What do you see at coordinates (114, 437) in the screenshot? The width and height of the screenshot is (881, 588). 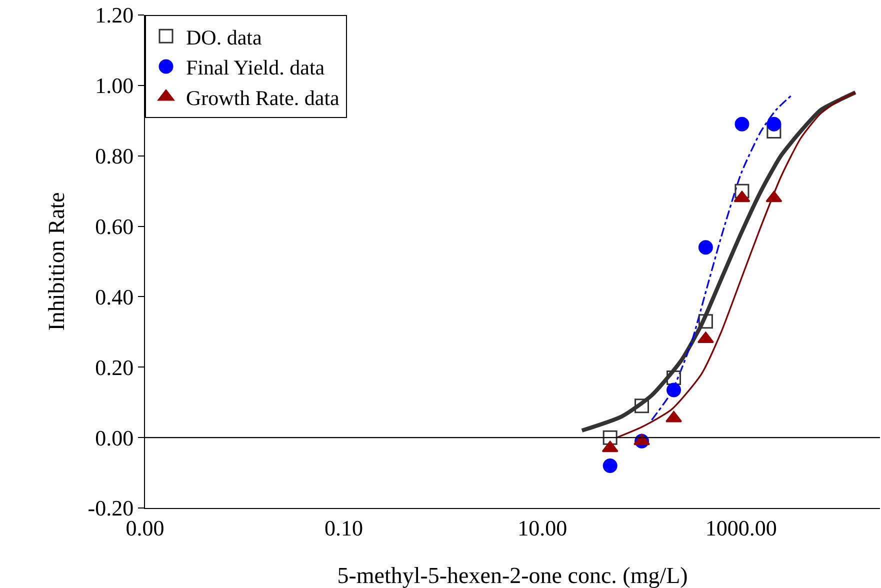 I see `y-tick-label: 0.00` at bounding box center [114, 437].